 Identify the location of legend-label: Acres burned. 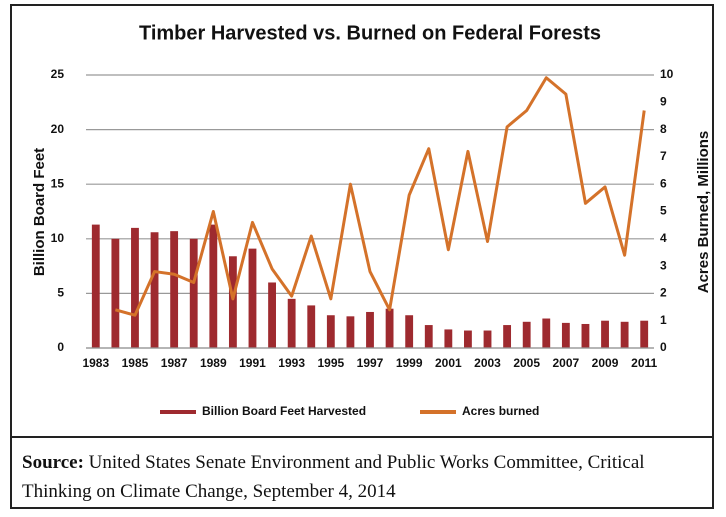
(500, 411).